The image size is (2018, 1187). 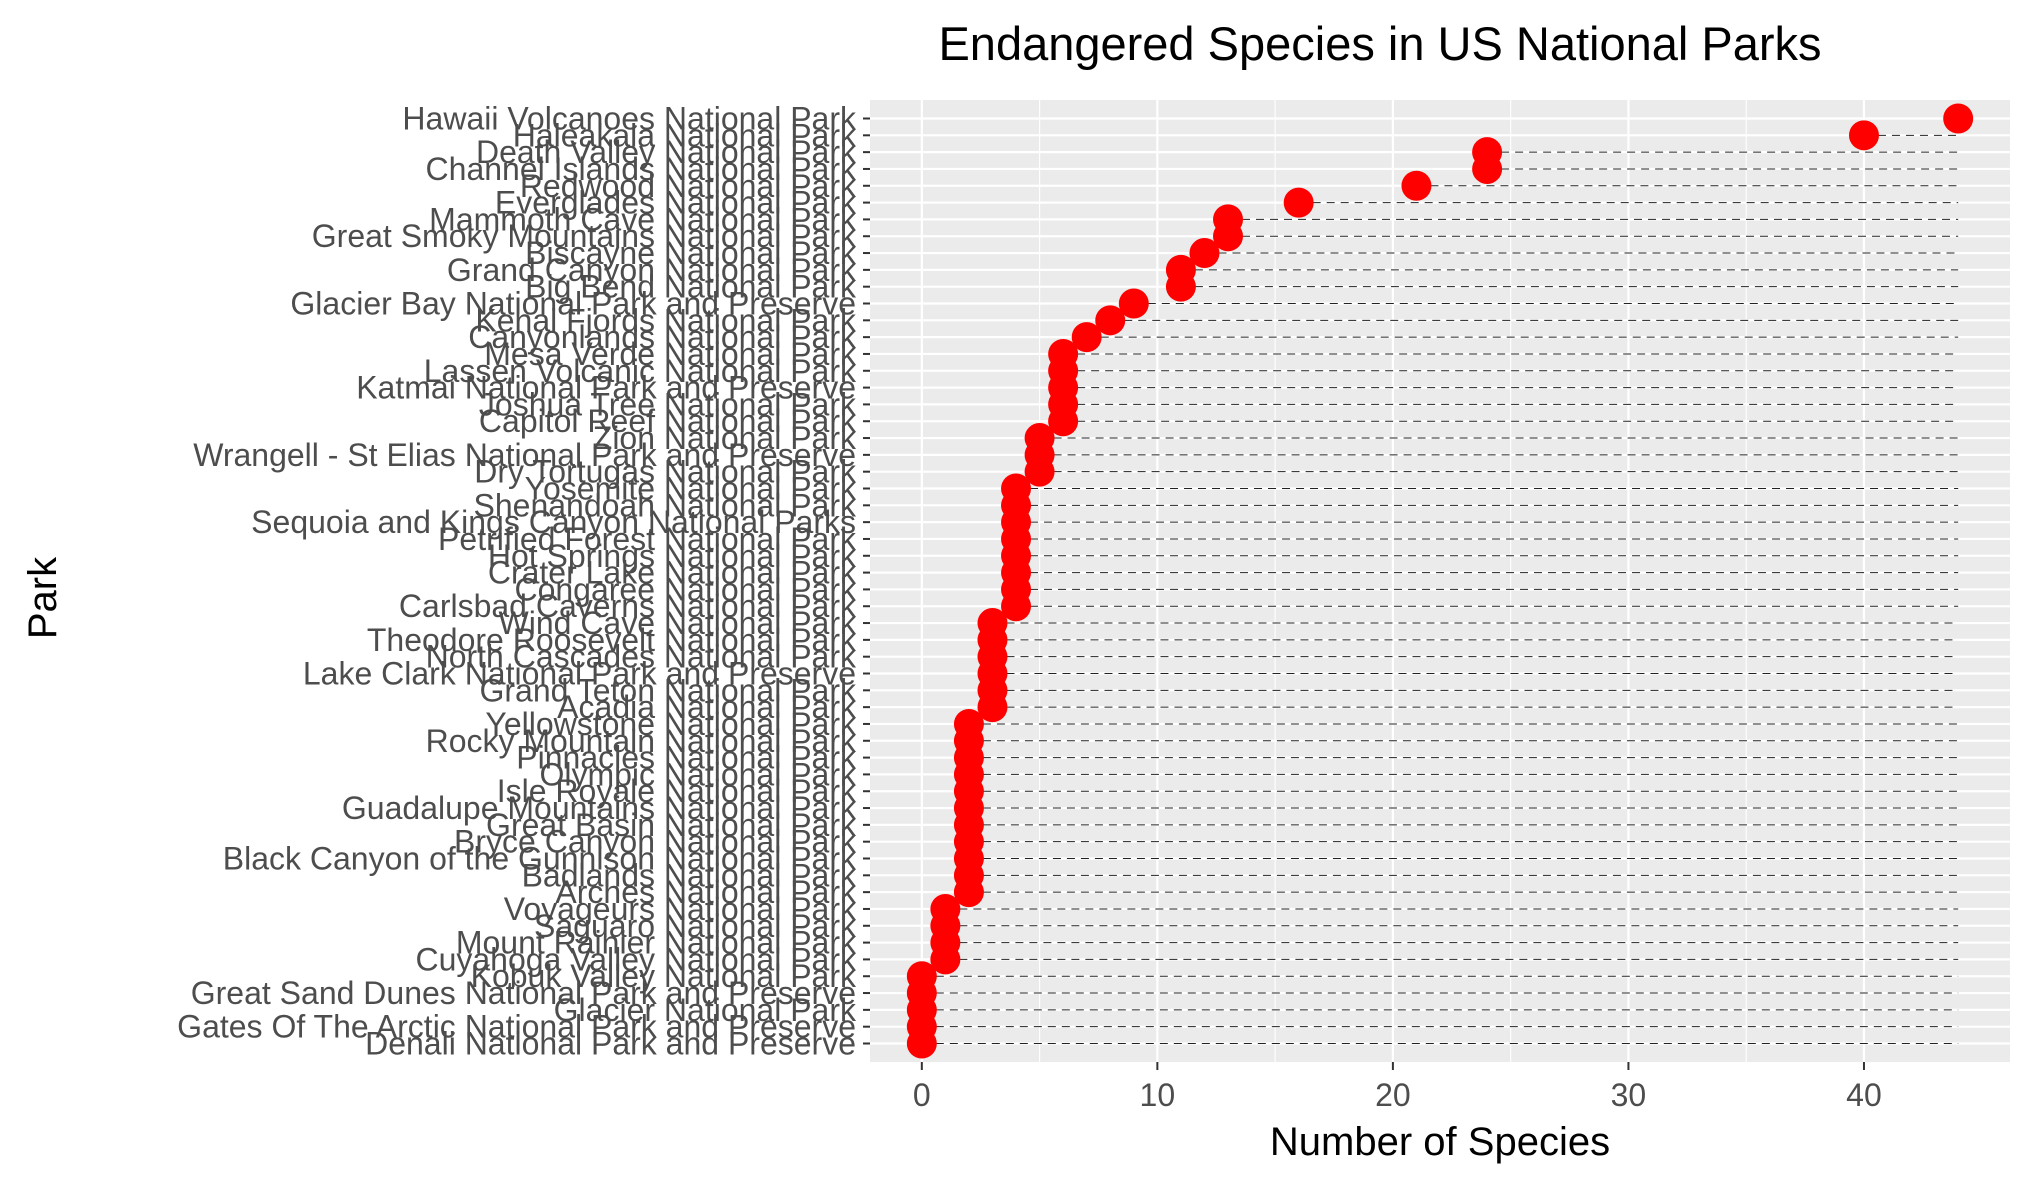 What do you see at coordinates (1379, 43) in the screenshot?
I see `chart-title: Endangered Species in US National Parks` at bounding box center [1379, 43].